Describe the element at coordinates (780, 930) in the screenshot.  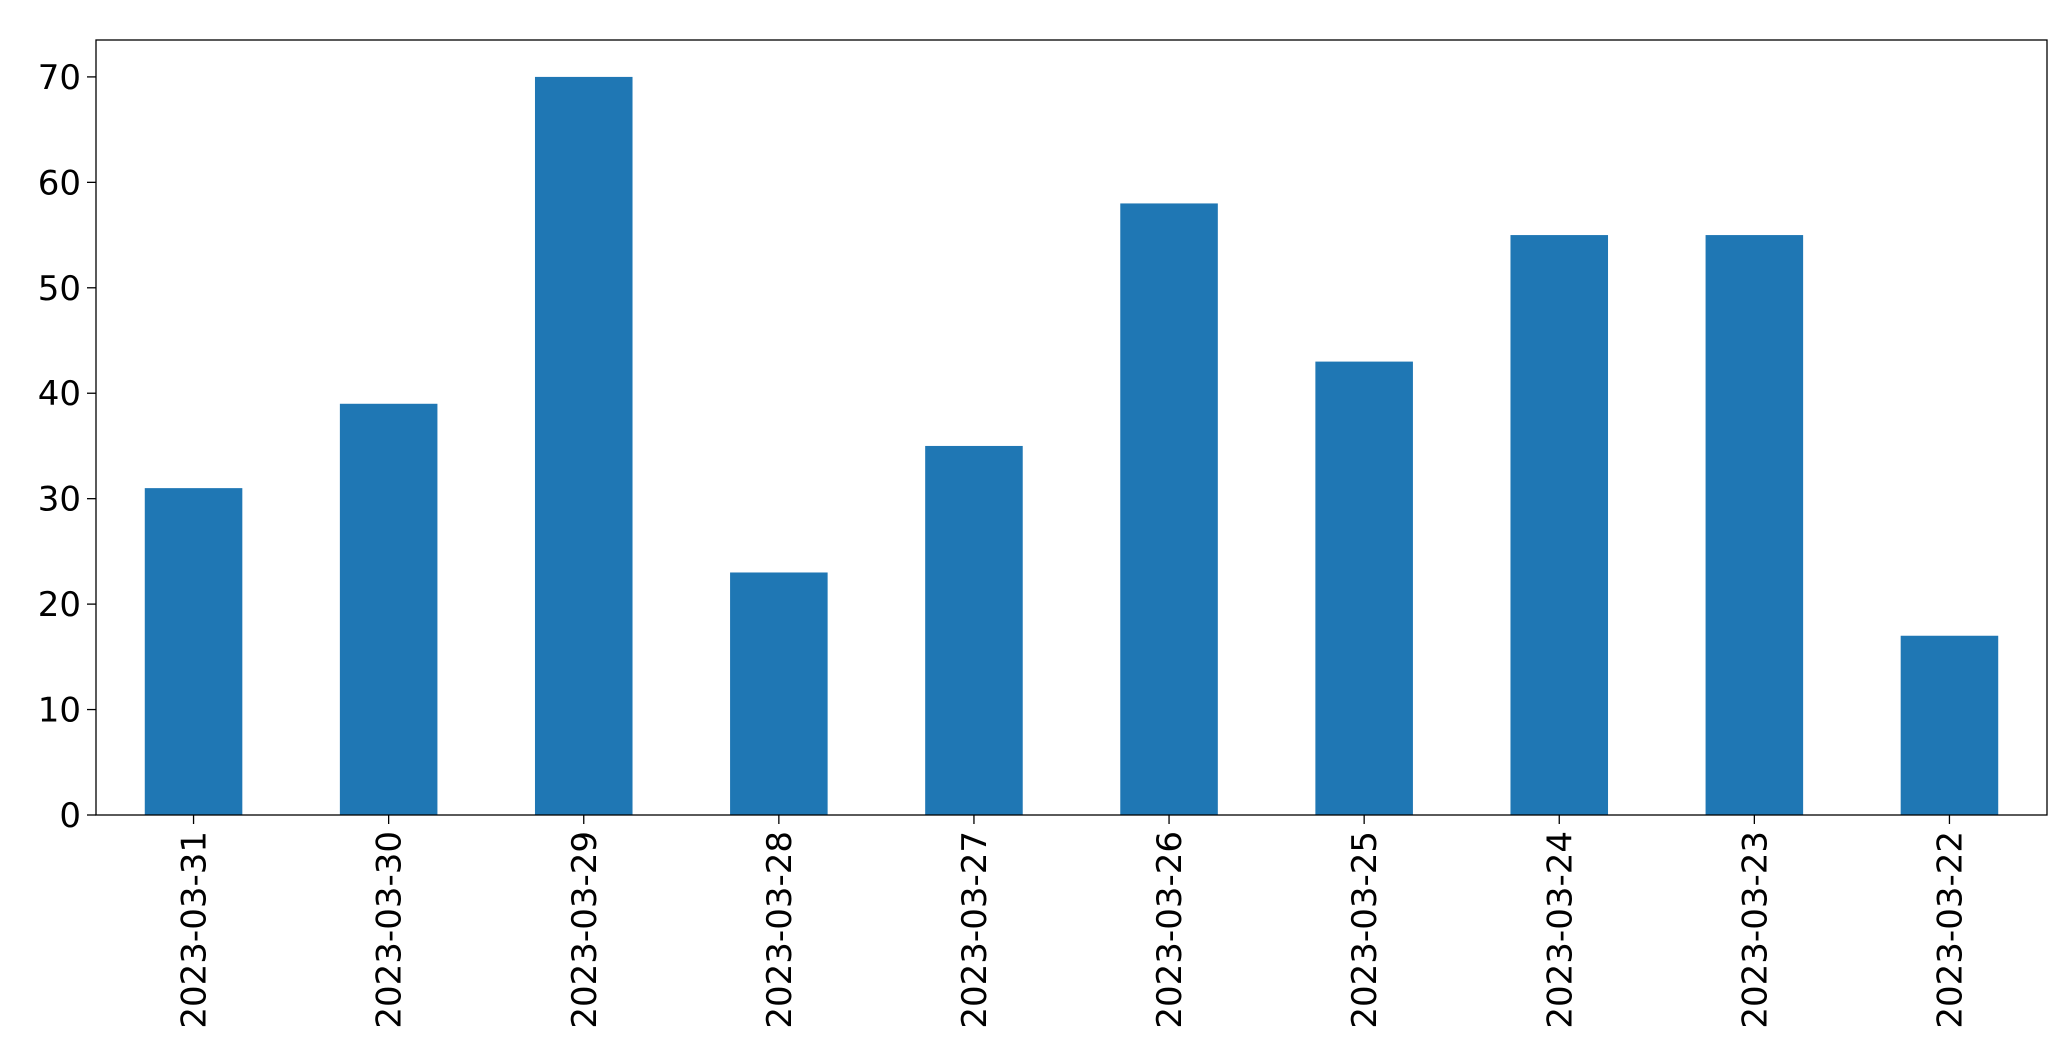
I see `x-tick-label: 2023-03-28` at that location.